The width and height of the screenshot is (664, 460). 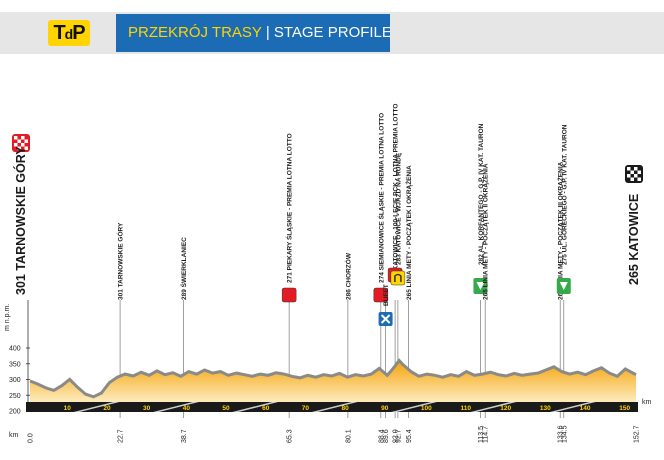 I want to click on tdp-logo: TdP, so click(x=69, y=33).